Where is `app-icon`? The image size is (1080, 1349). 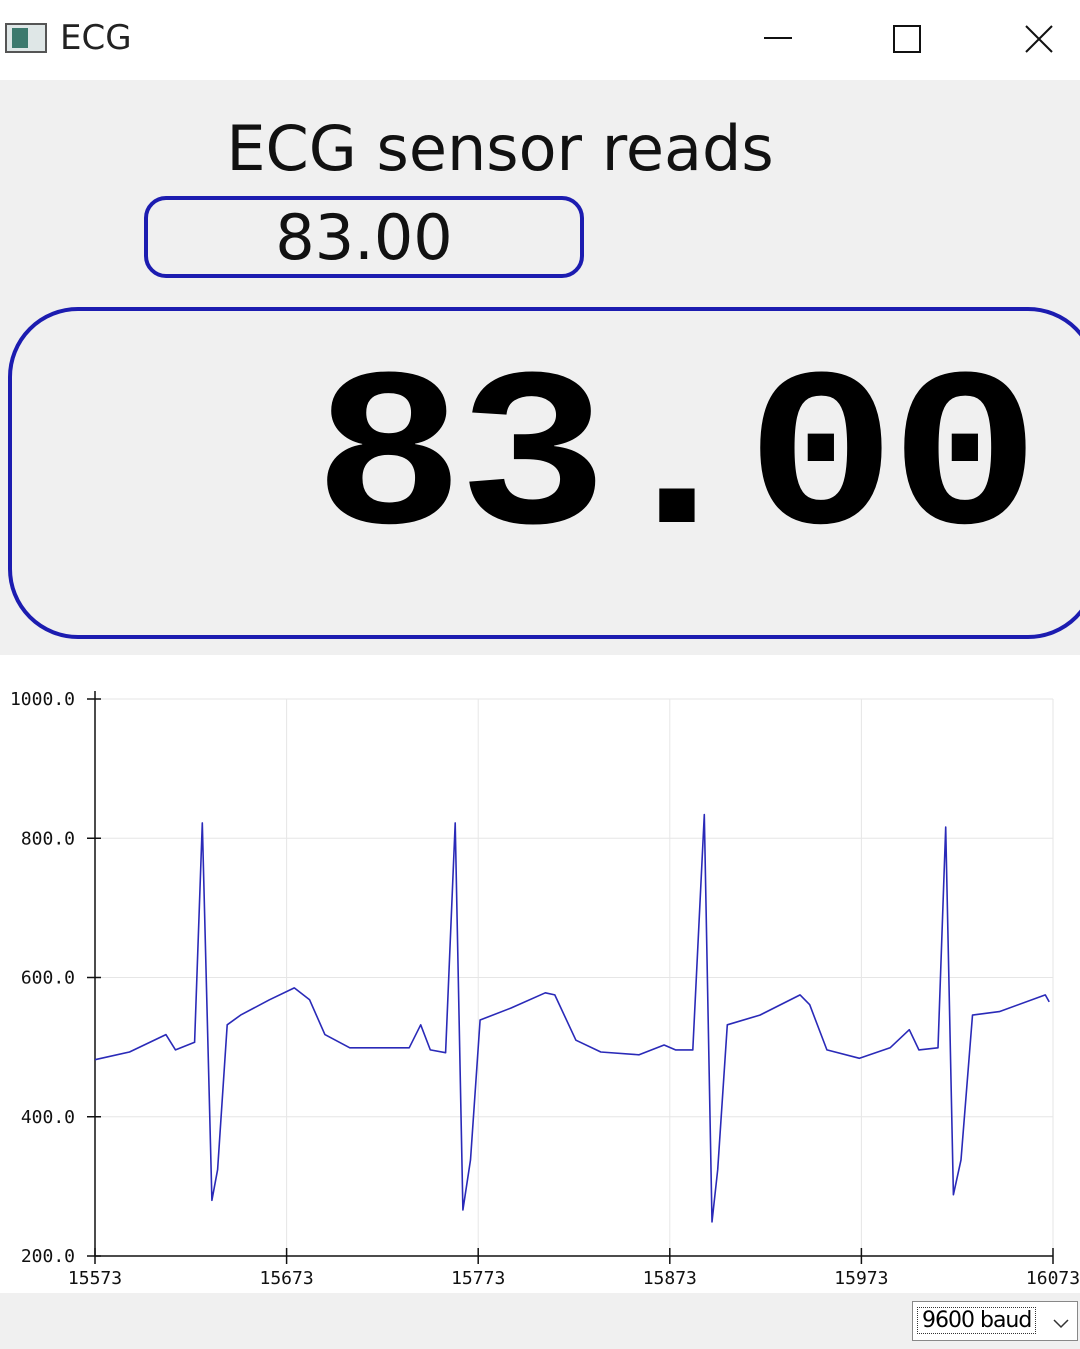 app-icon is located at coordinates (26, 38).